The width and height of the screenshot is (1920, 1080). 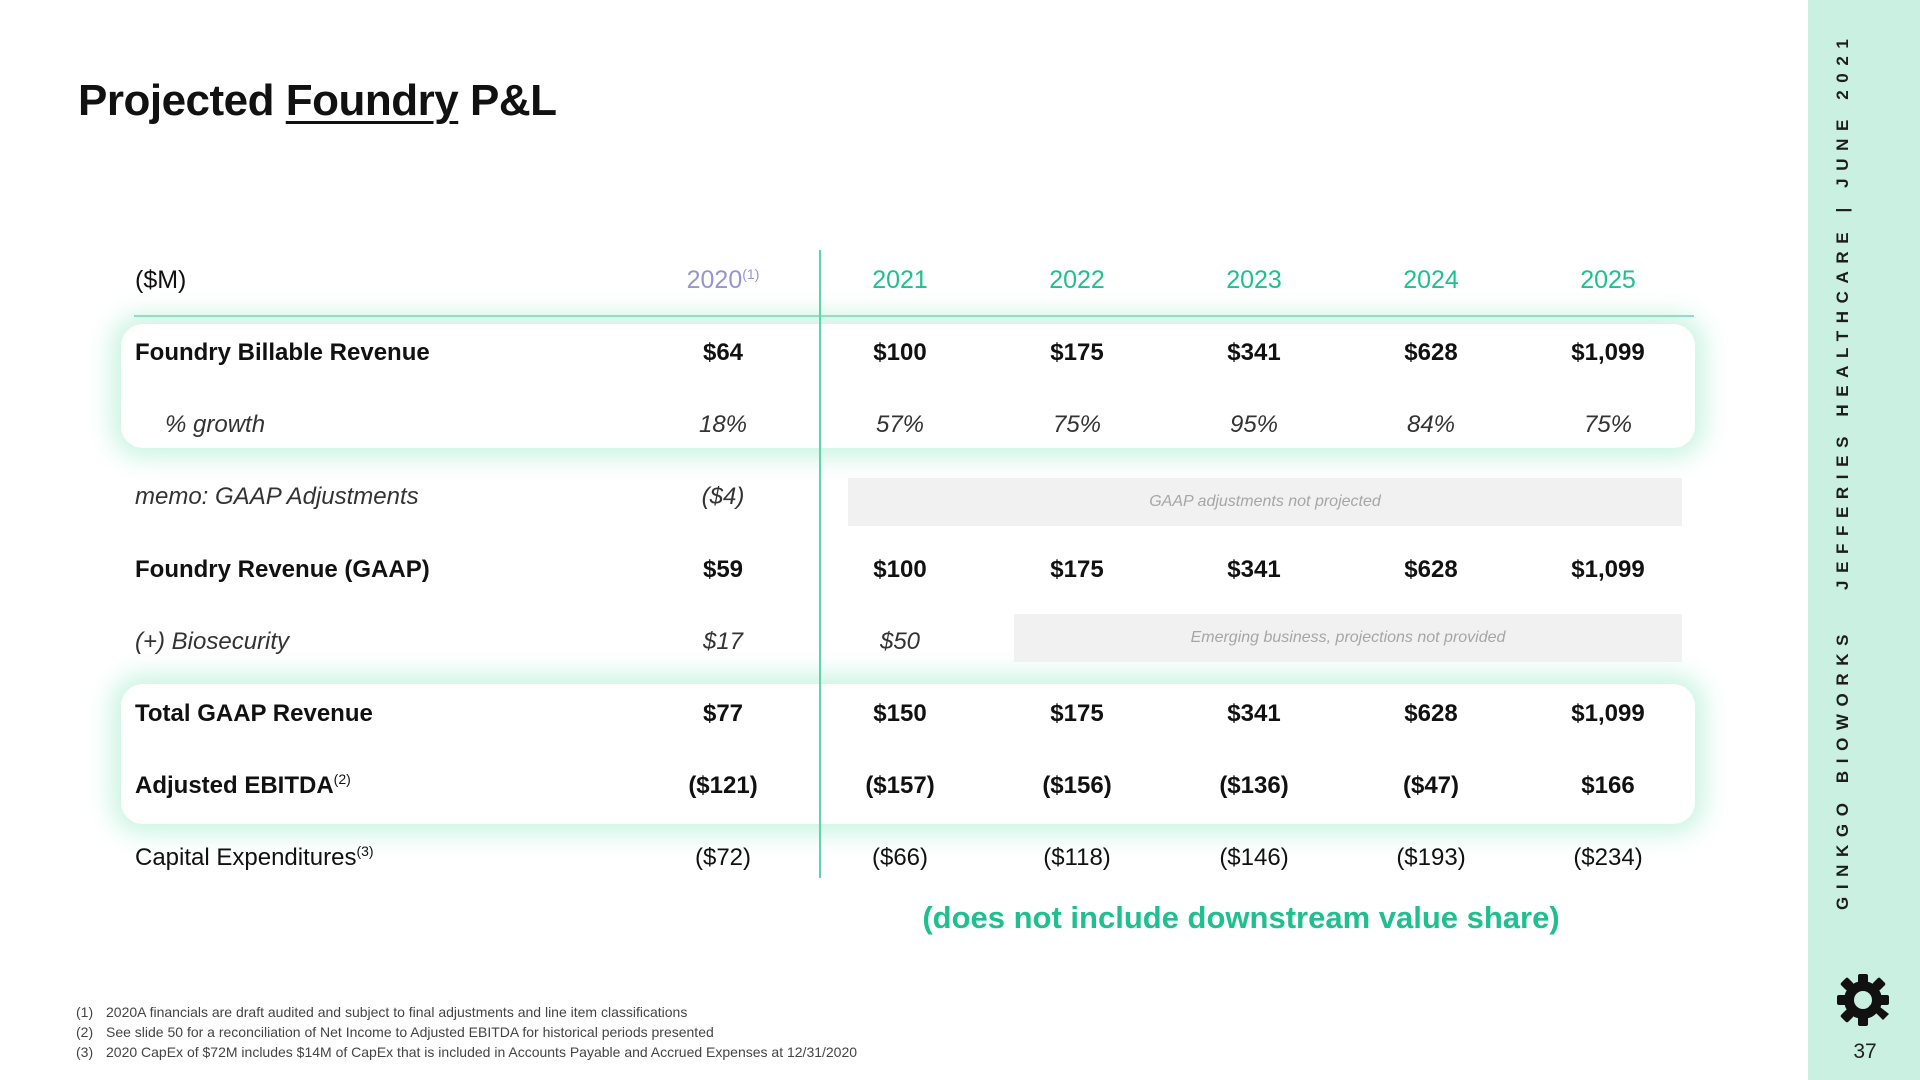 I want to click on table-cell: ($234), so click(x=1608, y=857).